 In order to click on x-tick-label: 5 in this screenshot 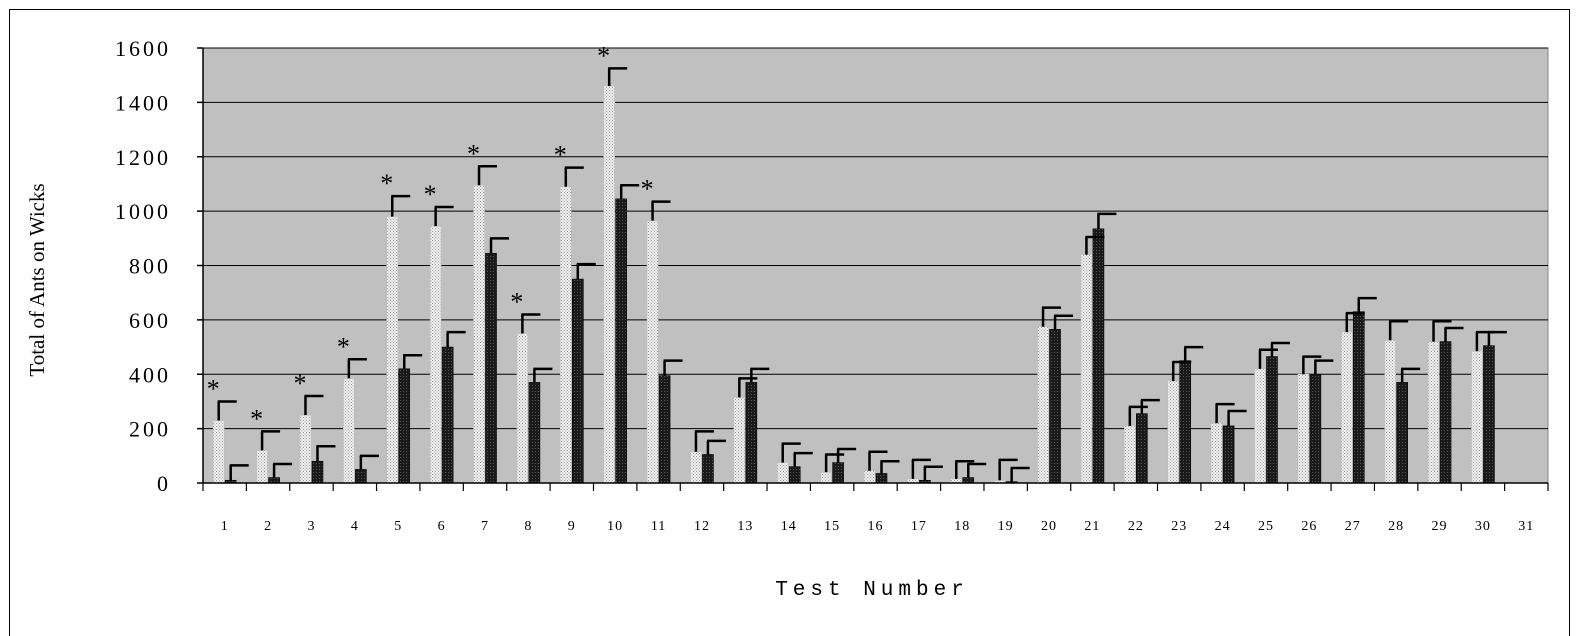, I will do `click(398, 526)`.